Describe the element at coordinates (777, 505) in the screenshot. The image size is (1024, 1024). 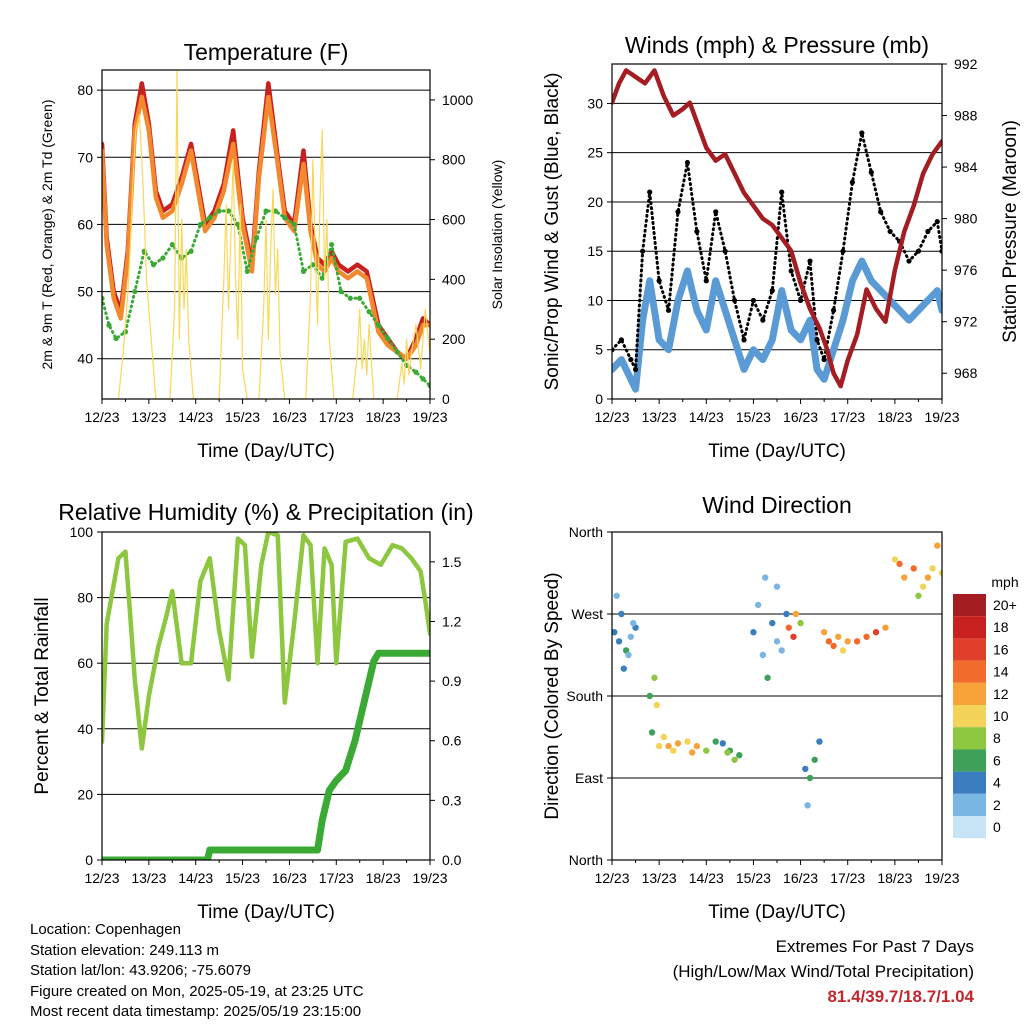
I see `chart-title: Wind Direction` at that location.